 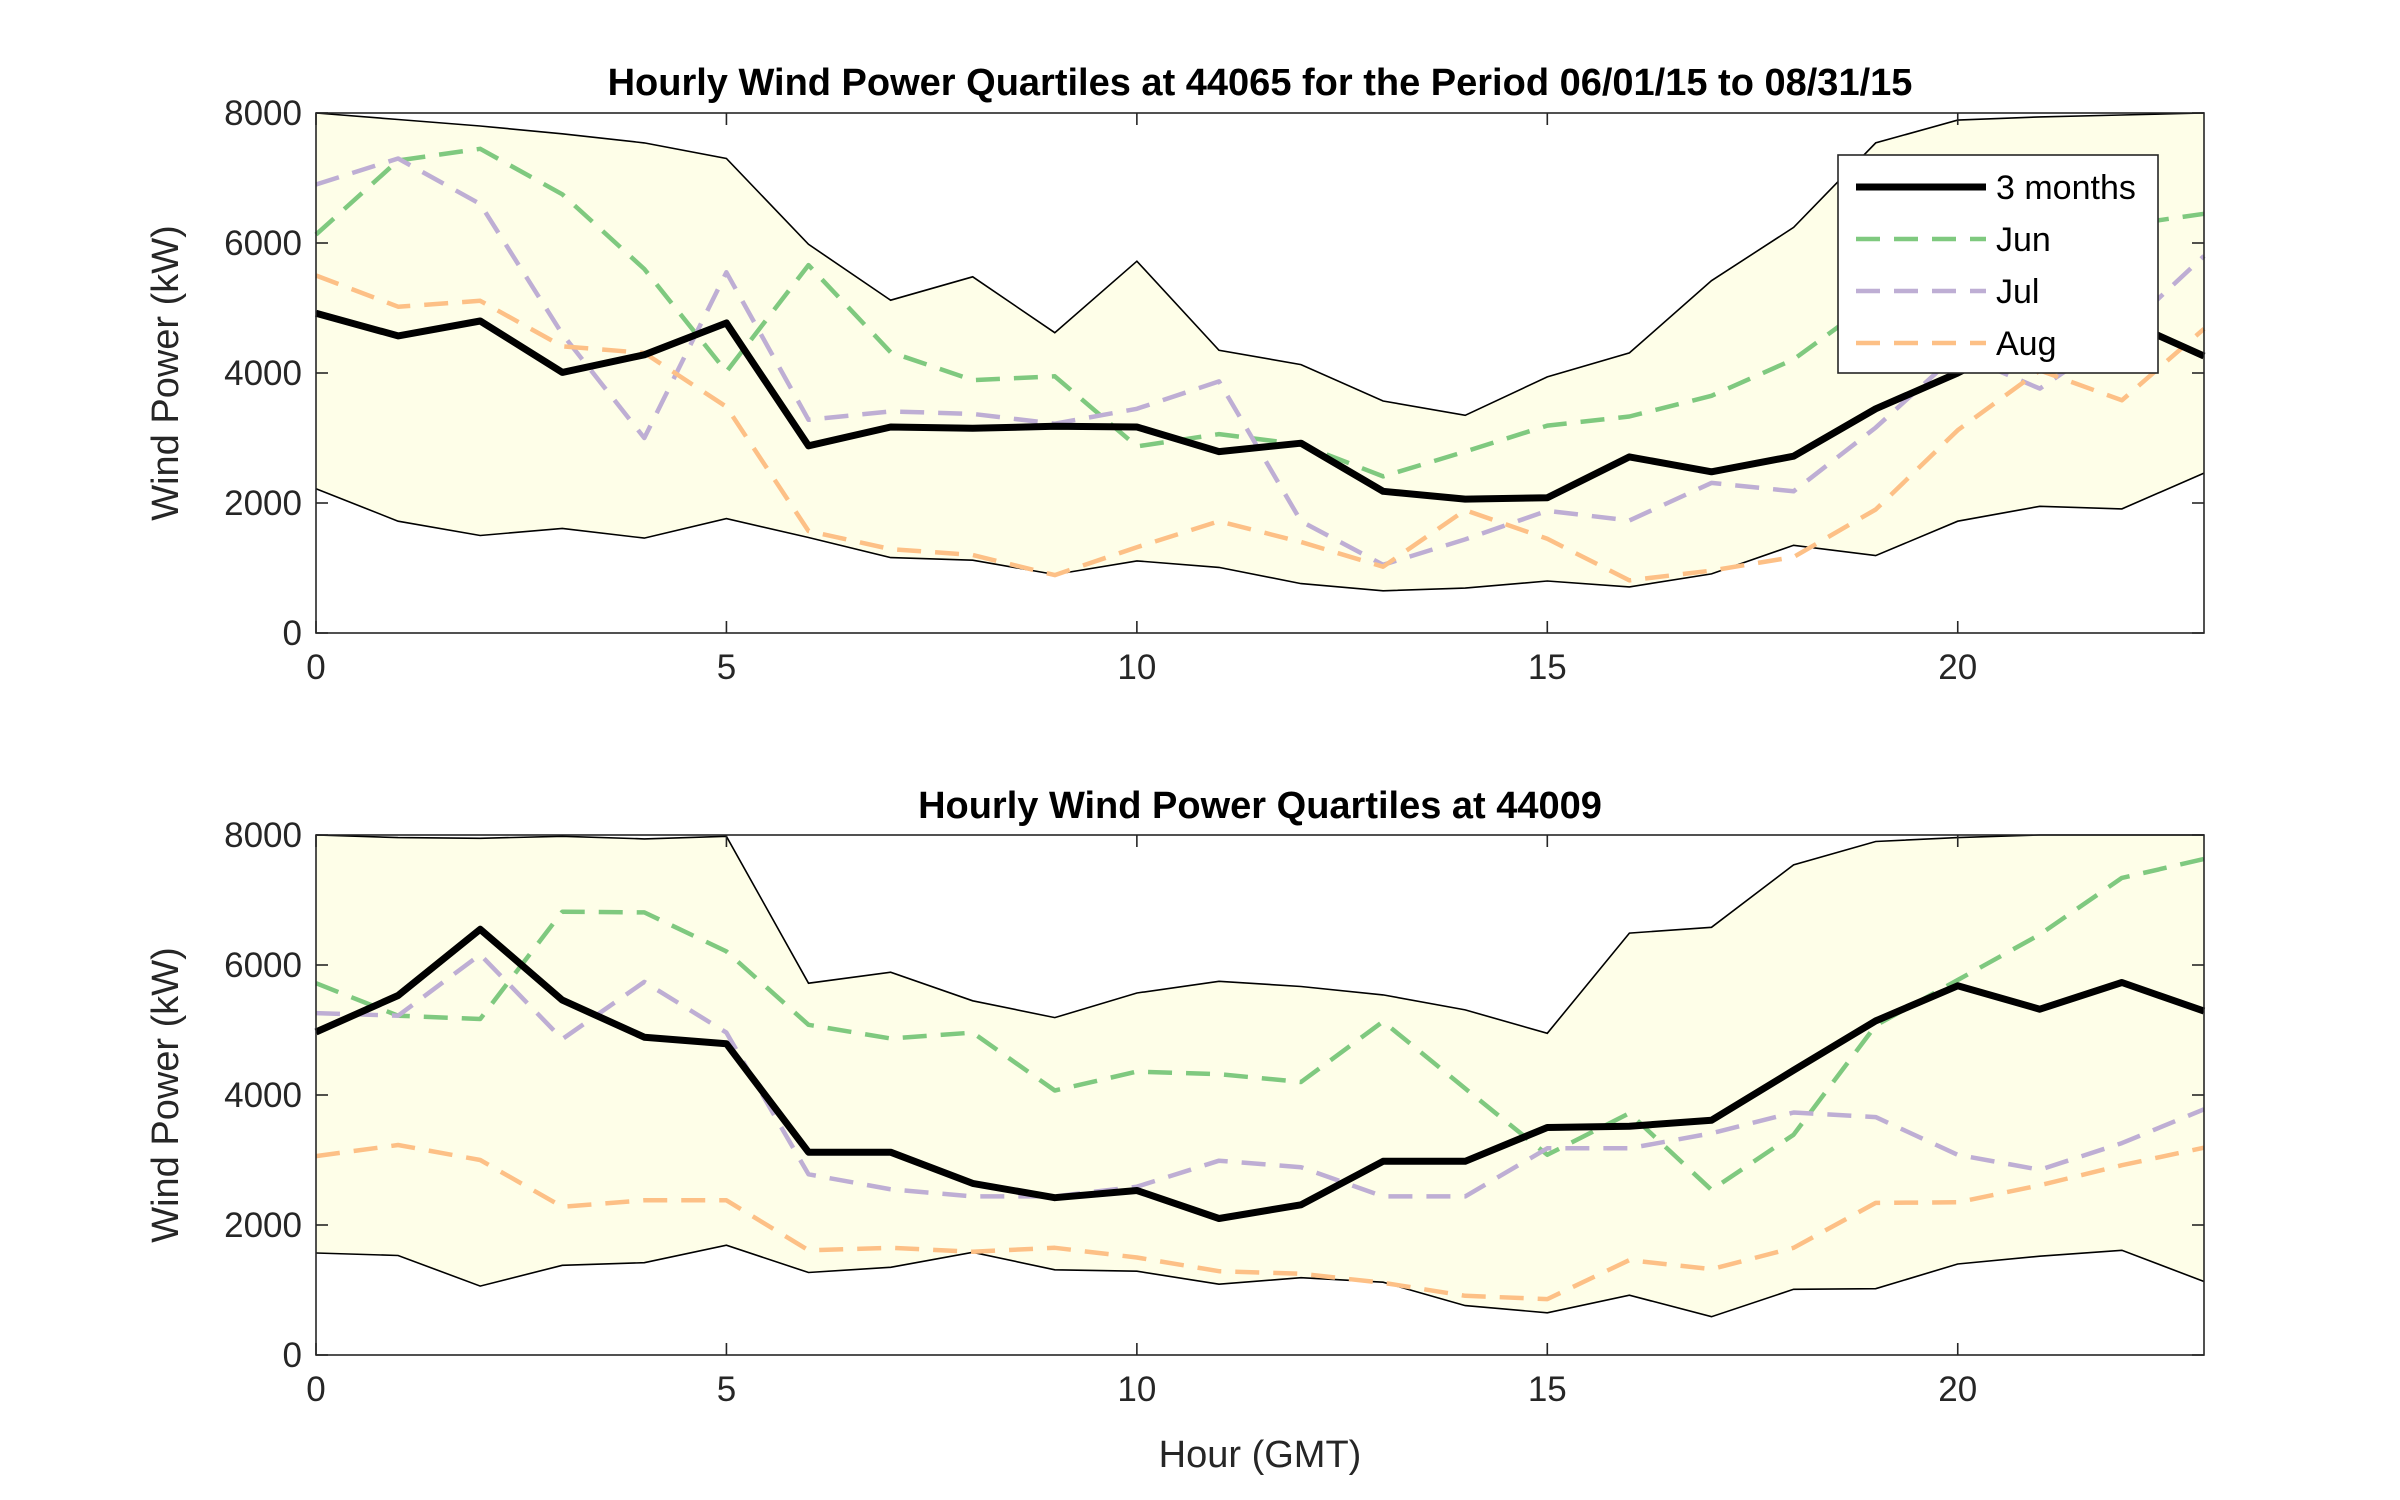 I want to click on legend-label-jul: Jul, so click(x=2017, y=292).